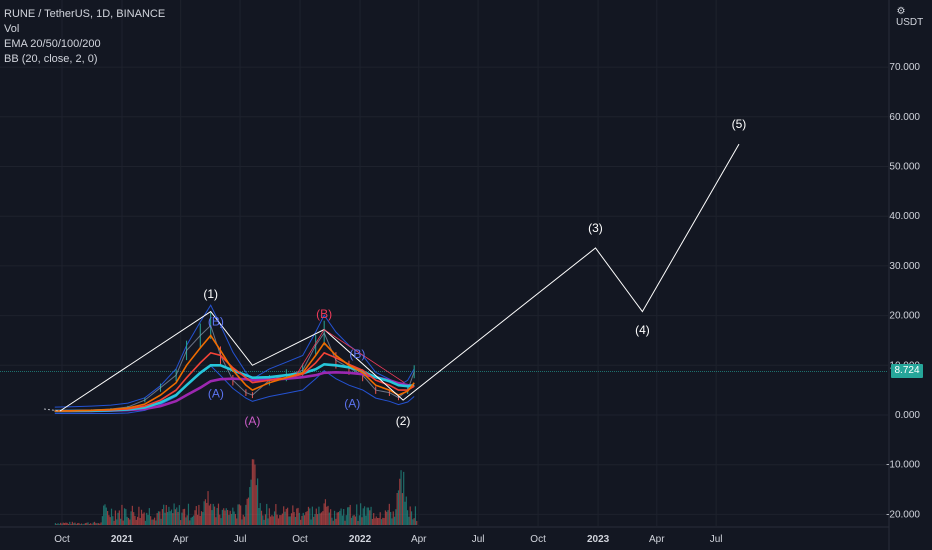 This screenshot has width=932, height=550. I want to click on indicator-vol: Vol, so click(12, 29).